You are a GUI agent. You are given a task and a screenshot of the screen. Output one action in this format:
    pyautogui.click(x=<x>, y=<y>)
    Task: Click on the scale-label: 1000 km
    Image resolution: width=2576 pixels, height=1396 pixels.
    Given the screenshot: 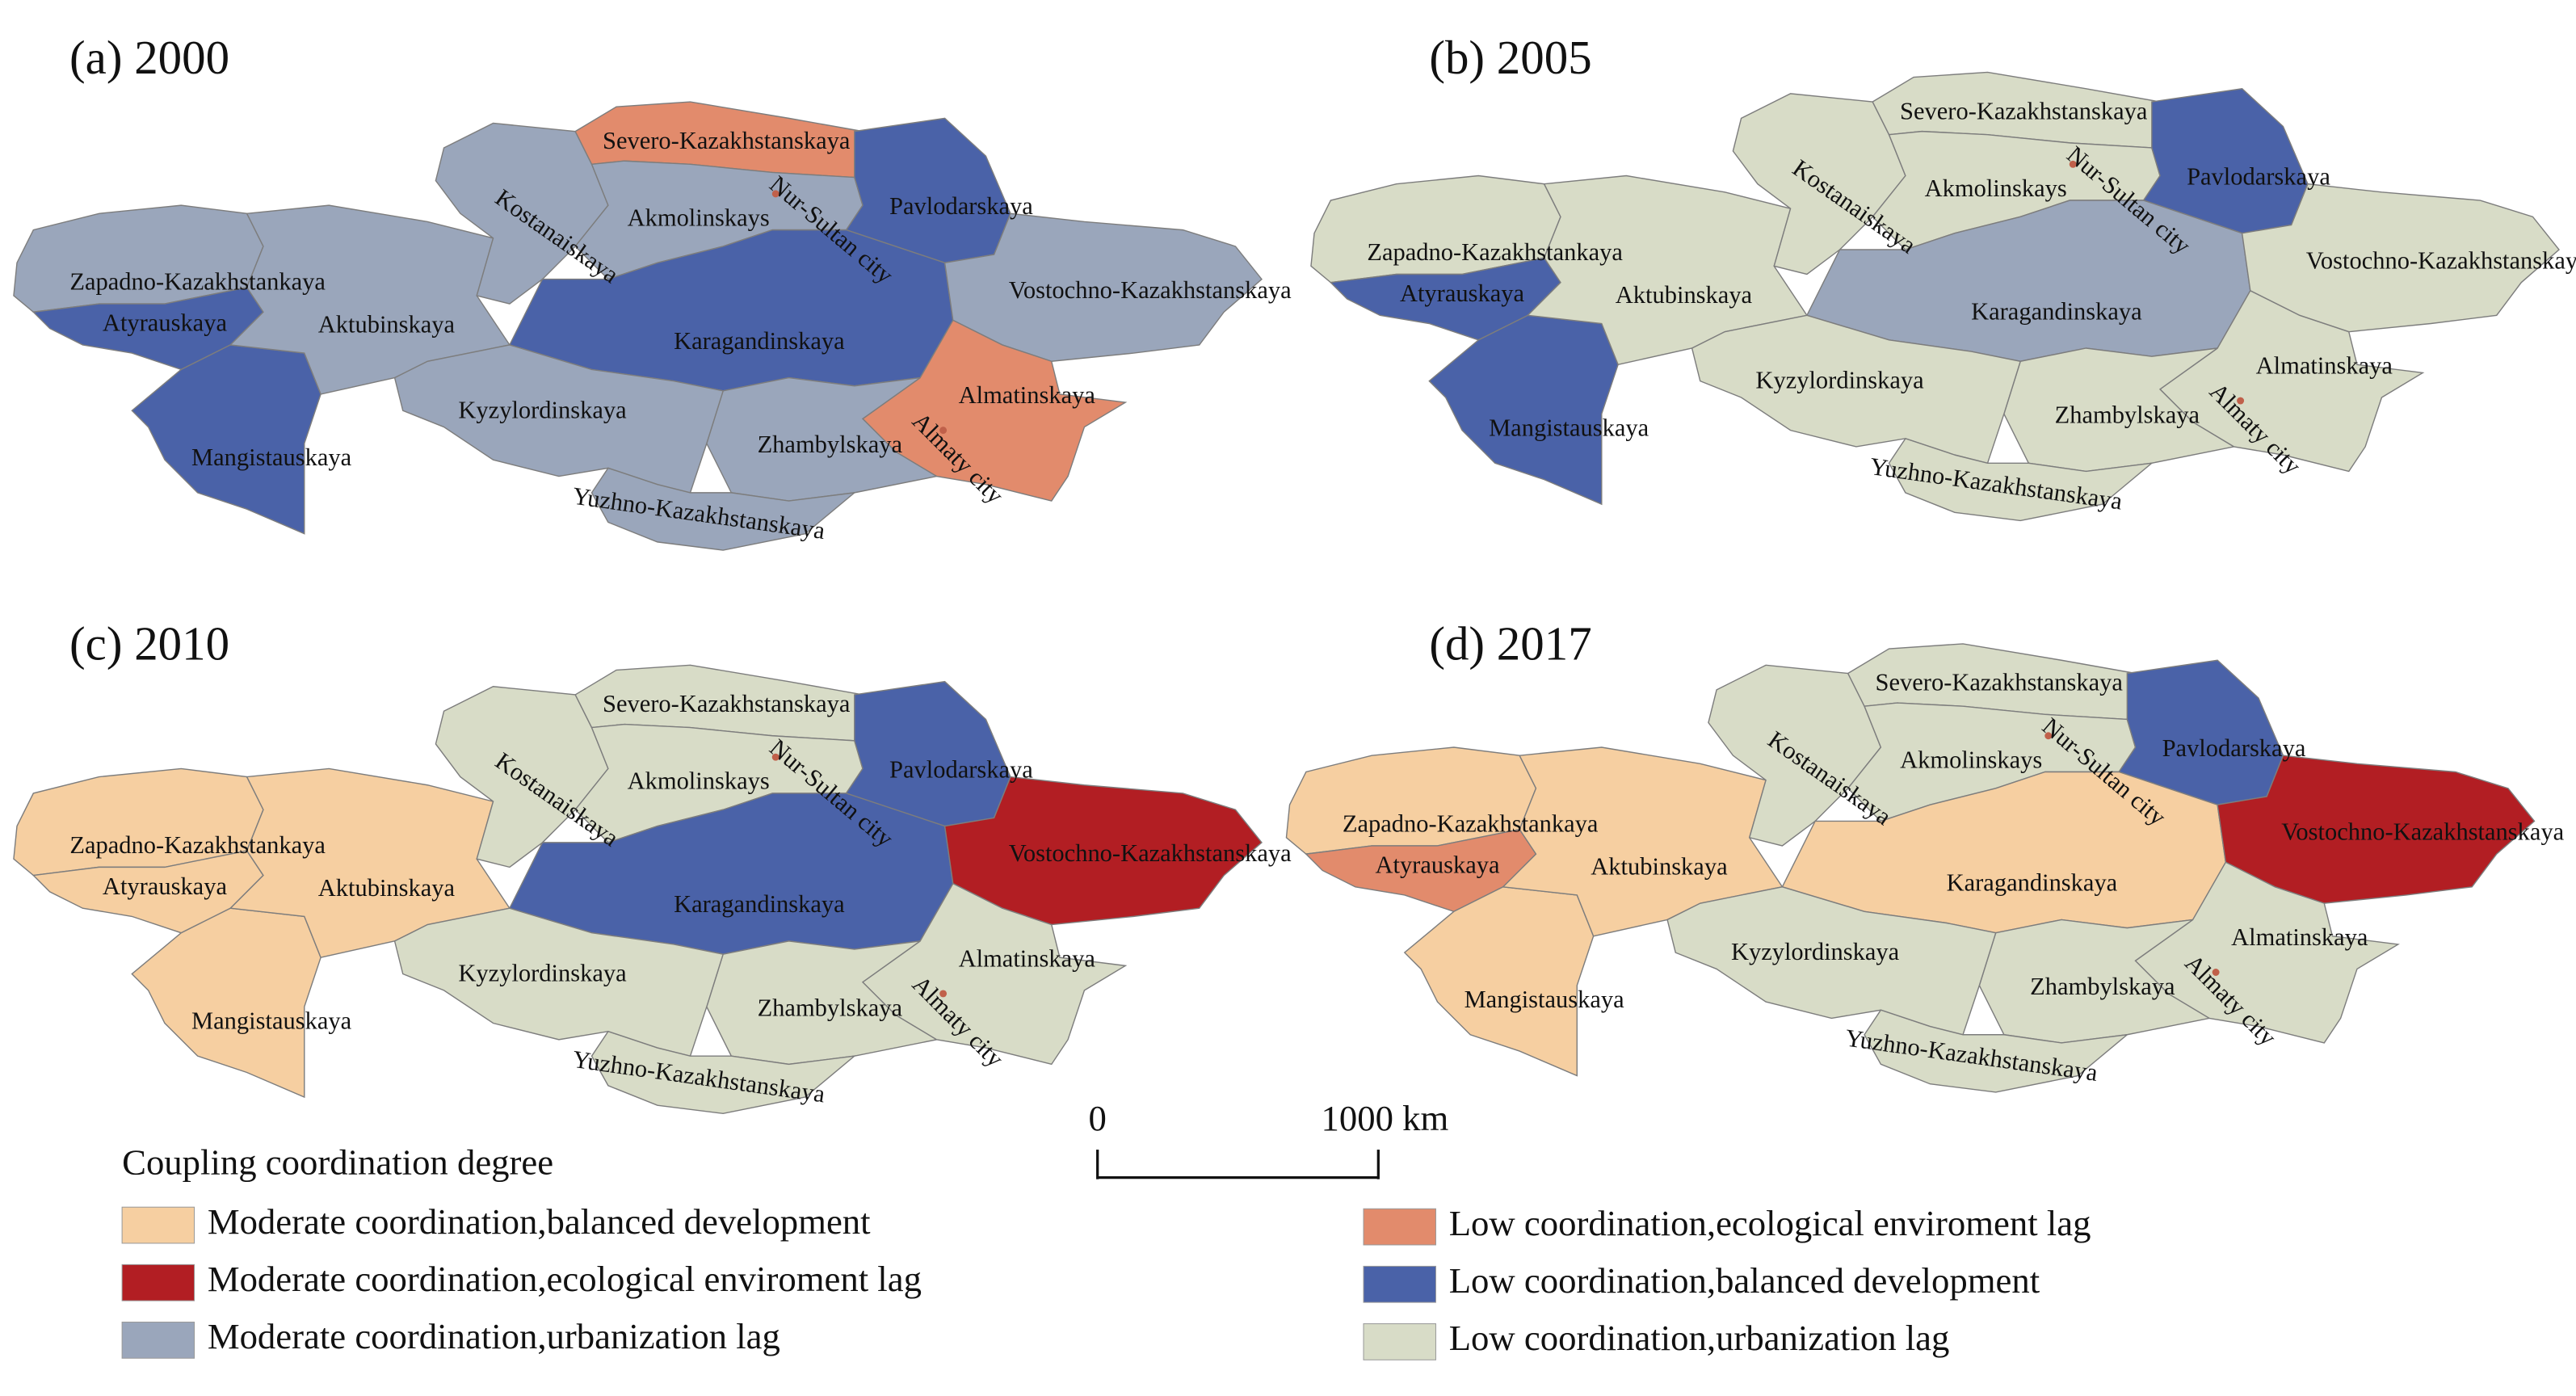 What is the action you would take?
    pyautogui.click(x=1386, y=1118)
    